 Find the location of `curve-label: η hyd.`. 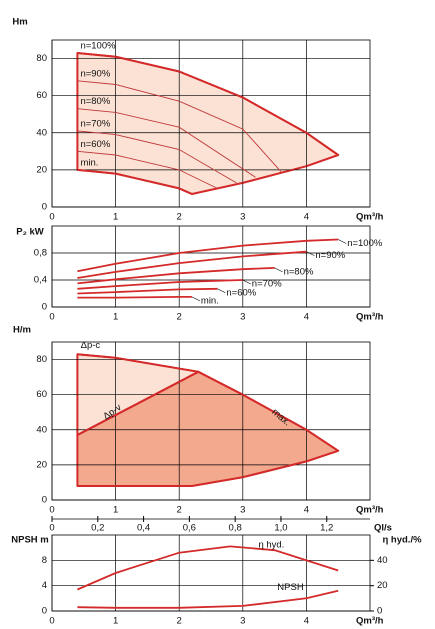

curve-label: η hyd. is located at coordinates (271, 545).